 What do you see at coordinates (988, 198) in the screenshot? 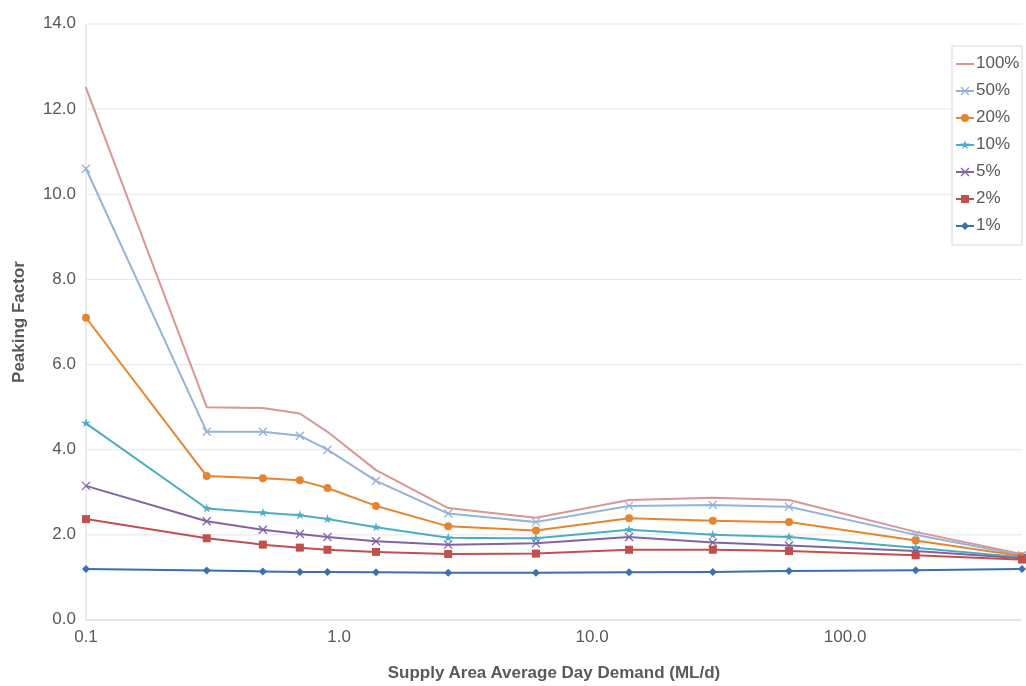
I see `legend-label: 2%` at bounding box center [988, 198].